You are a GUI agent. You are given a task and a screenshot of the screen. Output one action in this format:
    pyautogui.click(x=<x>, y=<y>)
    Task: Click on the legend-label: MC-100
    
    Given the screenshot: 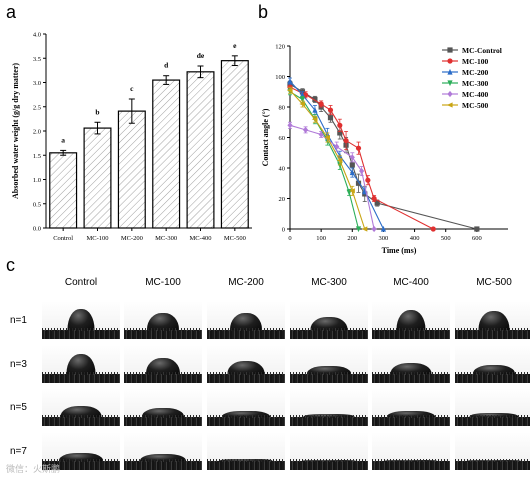 What is the action you would take?
    pyautogui.click(x=475, y=61)
    